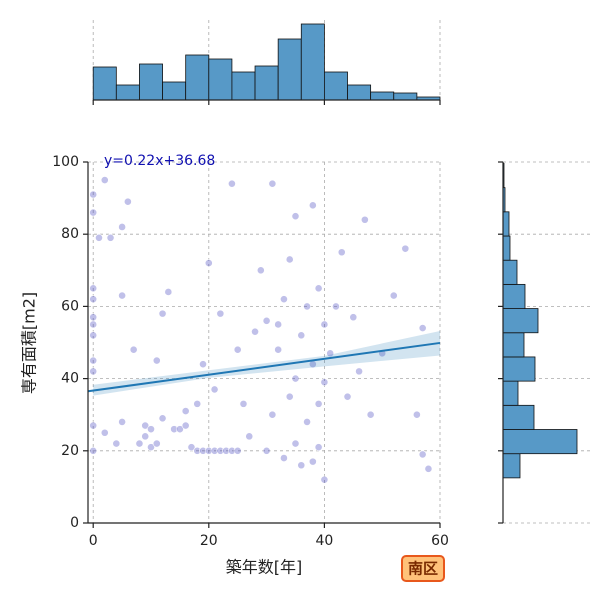 Image resolution: width=600 pixels, height=600 pixels. I want to click on confidence-band, so click(267, 363).